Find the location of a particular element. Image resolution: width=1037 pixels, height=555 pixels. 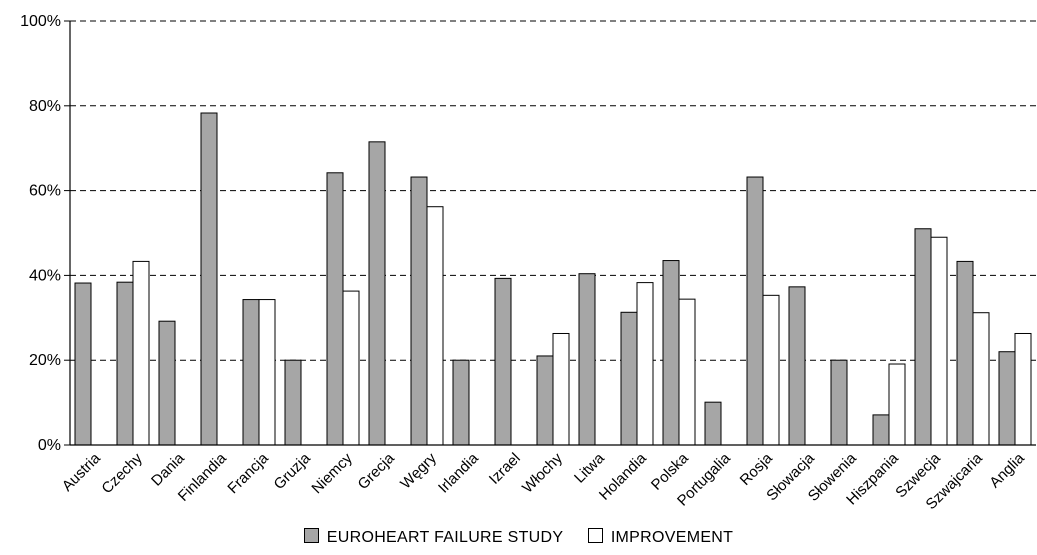

category-label: Grecja is located at coordinates (377, 471).